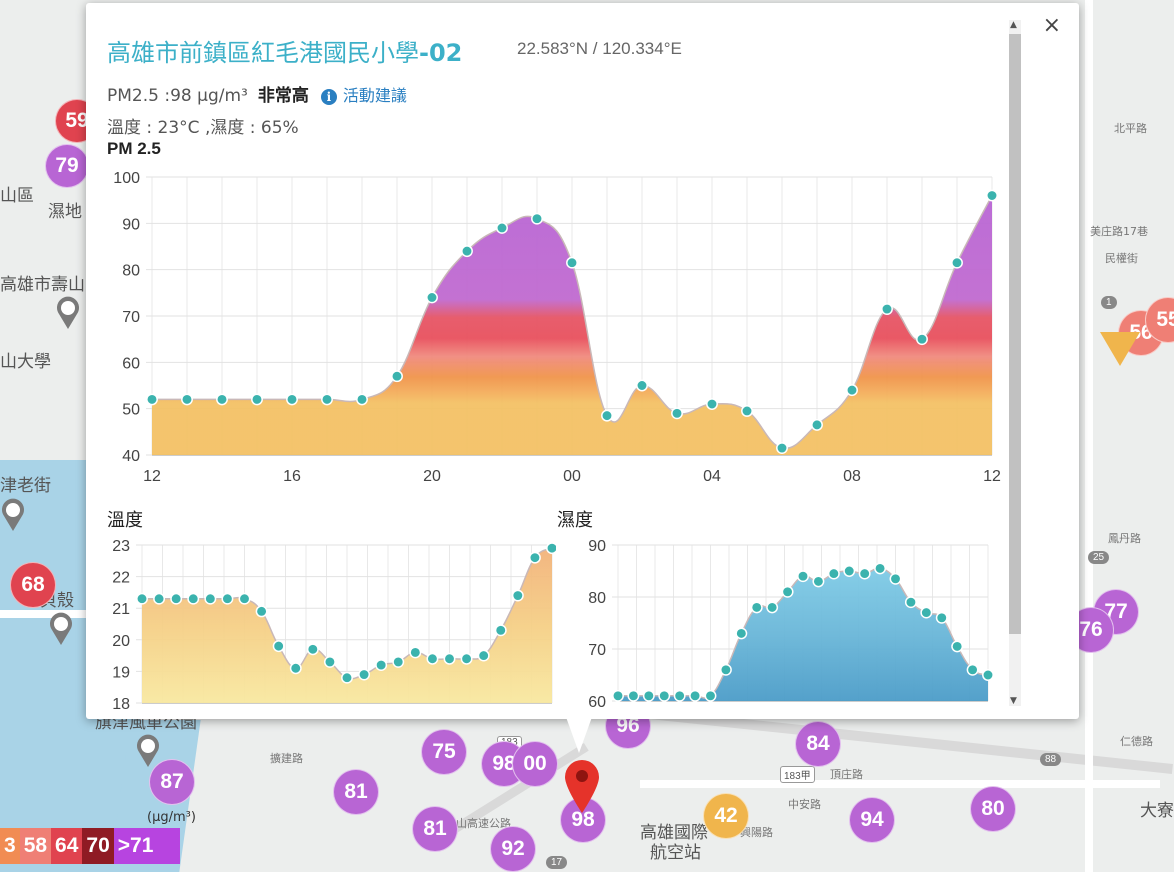 This screenshot has height=872, width=1174. Describe the element at coordinates (321, 623) in the screenshot. I see `temperature-chart: 18 19 20 21 22 23` at that location.